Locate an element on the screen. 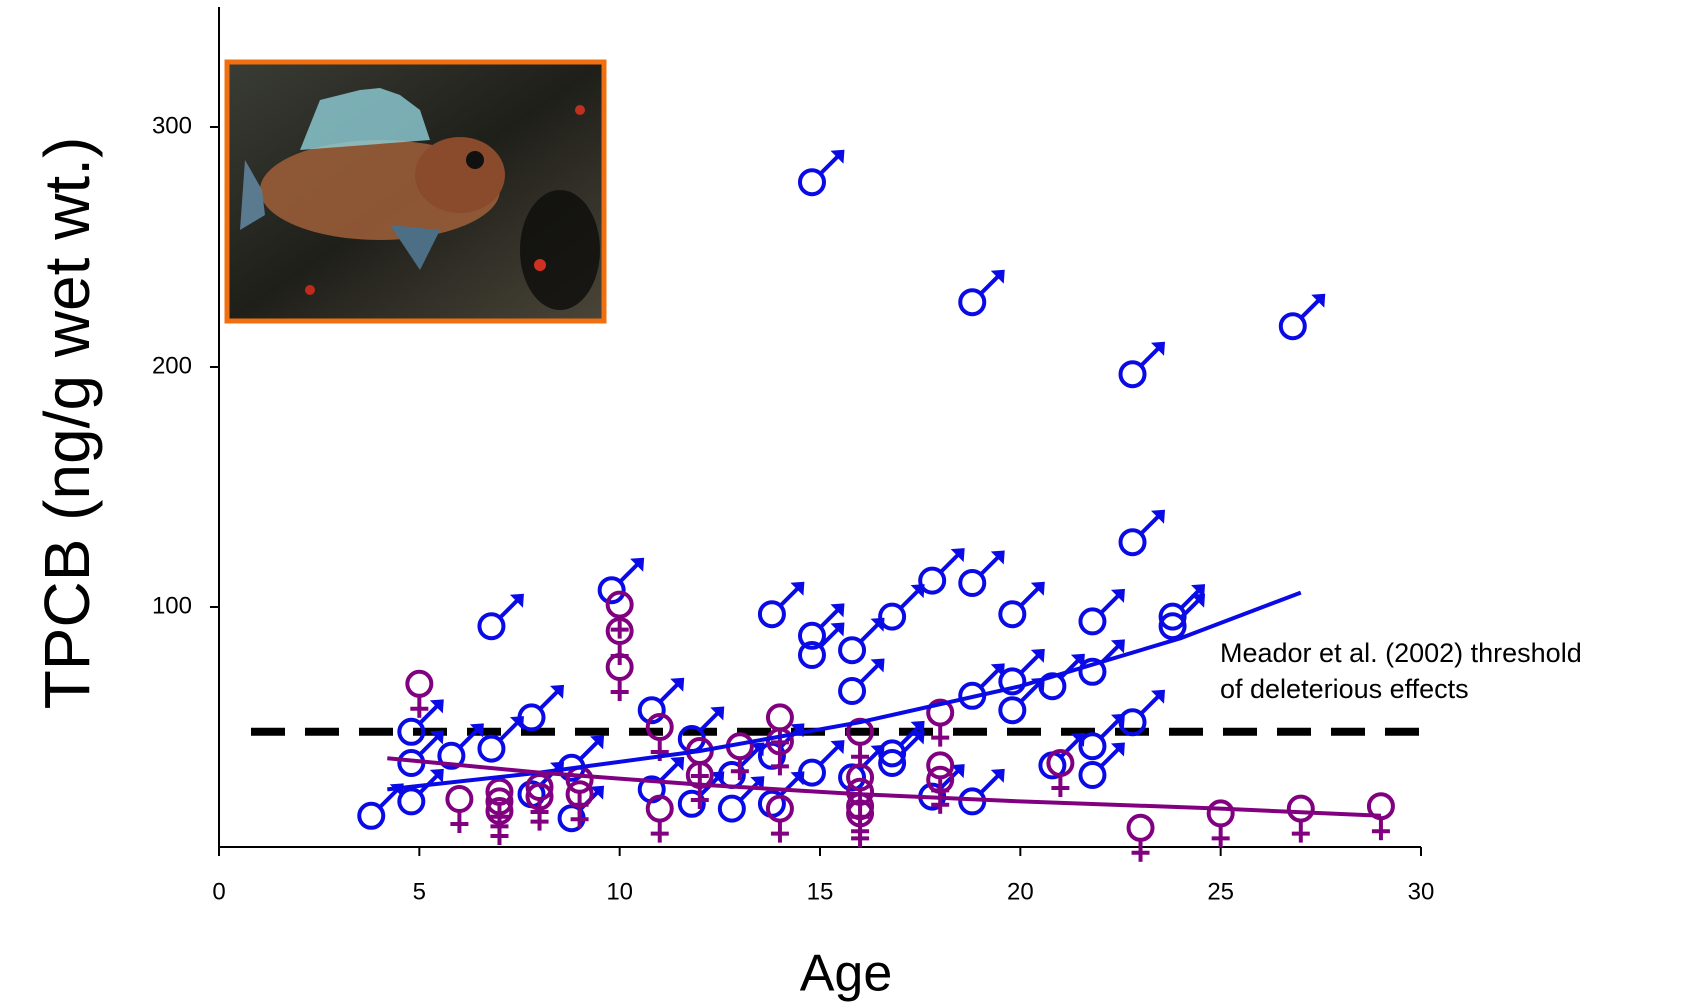 Image resolution: width=1700 pixels, height=1004 pixels. y-axis-label: TPCB (ng/g wet wt.) is located at coordinates (67, 423).